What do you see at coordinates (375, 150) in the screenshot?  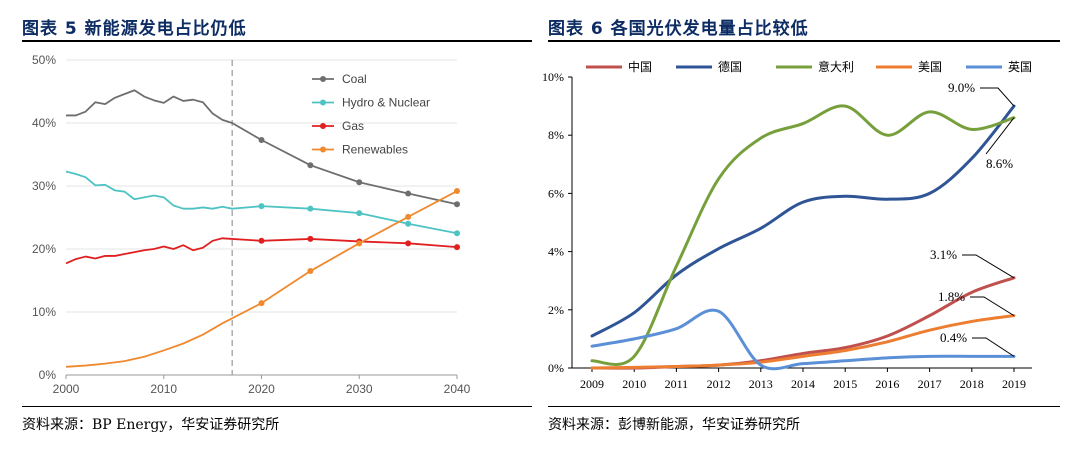 I see `legend-label-renewables: Renewables` at bounding box center [375, 150].